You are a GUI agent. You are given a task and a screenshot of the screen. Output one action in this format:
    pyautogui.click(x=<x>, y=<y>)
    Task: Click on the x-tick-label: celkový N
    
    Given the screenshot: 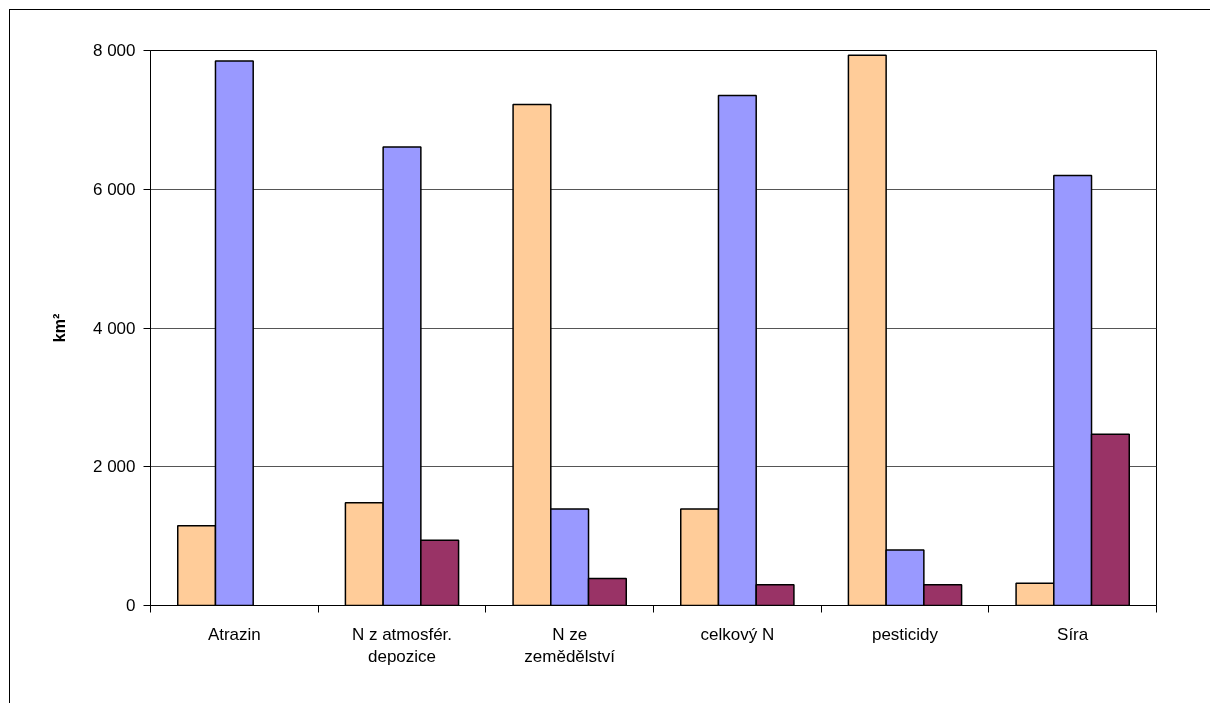 What is the action you would take?
    pyautogui.click(x=737, y=634)
    